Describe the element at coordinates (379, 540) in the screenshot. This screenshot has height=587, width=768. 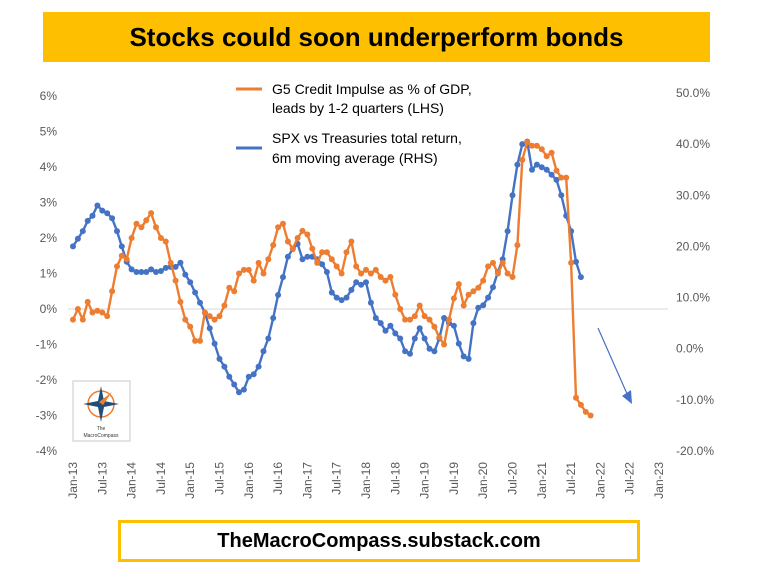
I see `footer-url: TheMacroCompass.substack.com` at that location.